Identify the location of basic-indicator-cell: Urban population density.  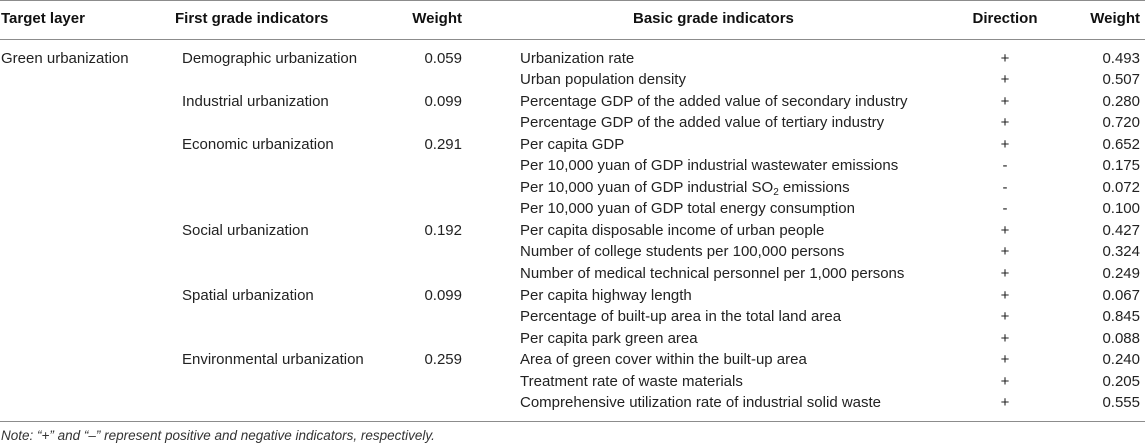
(603, 79).